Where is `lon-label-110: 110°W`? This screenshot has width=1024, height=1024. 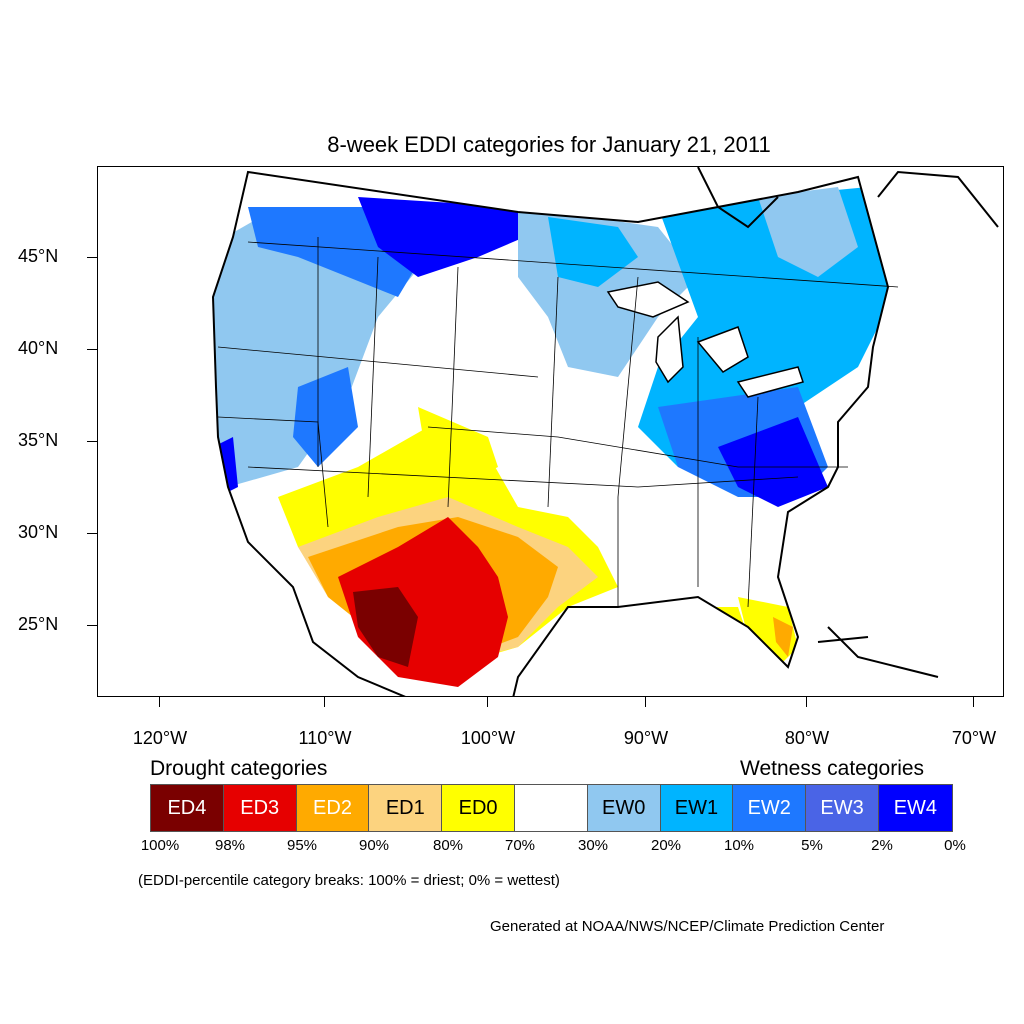 lon-label-110: 110°W is located at coordinates (325, 738).